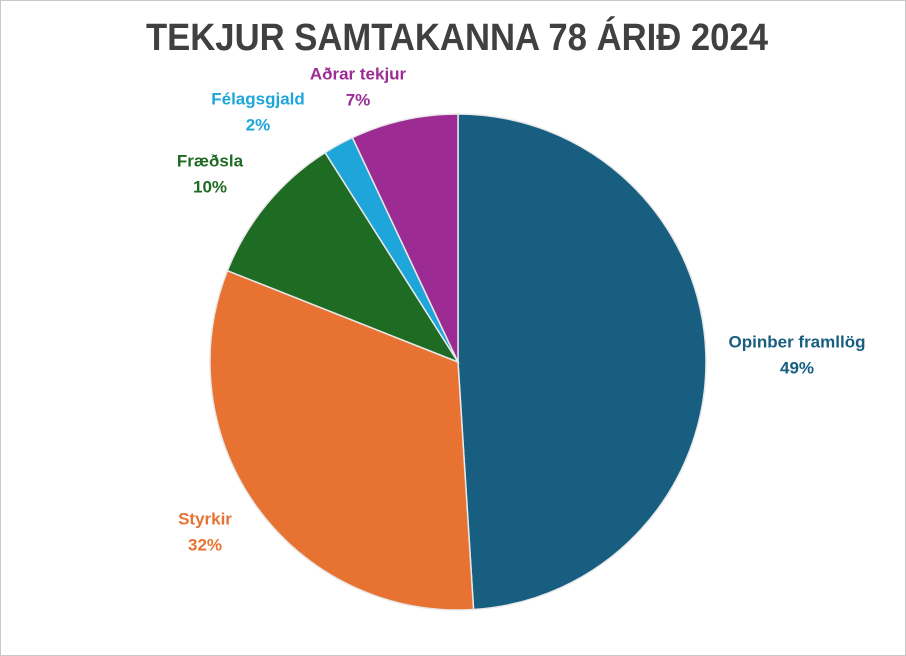 This screenshot has width=906, height=656. I want to click on slice-value-label: 32%, so click(205, 544).